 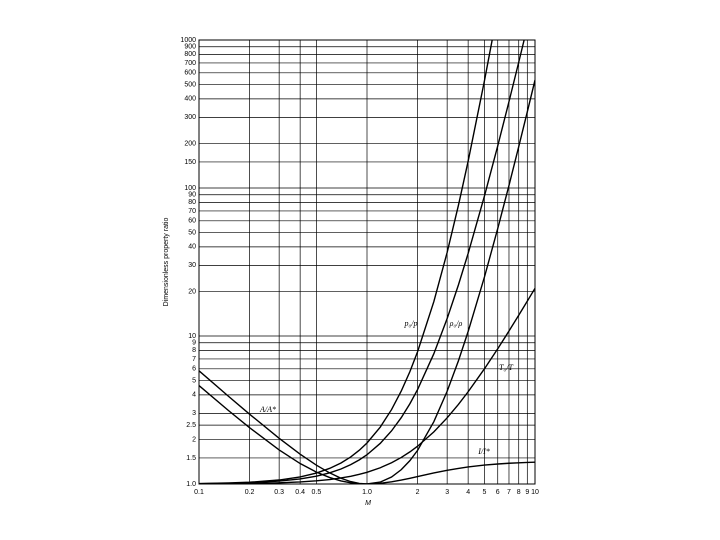 I want to click on y-tick-label: 4, so click(x=194, y=395).